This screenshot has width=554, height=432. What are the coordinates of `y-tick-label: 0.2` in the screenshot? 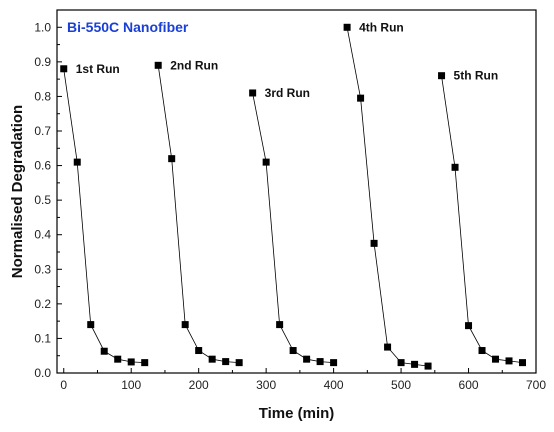 It's located at (42, 304).